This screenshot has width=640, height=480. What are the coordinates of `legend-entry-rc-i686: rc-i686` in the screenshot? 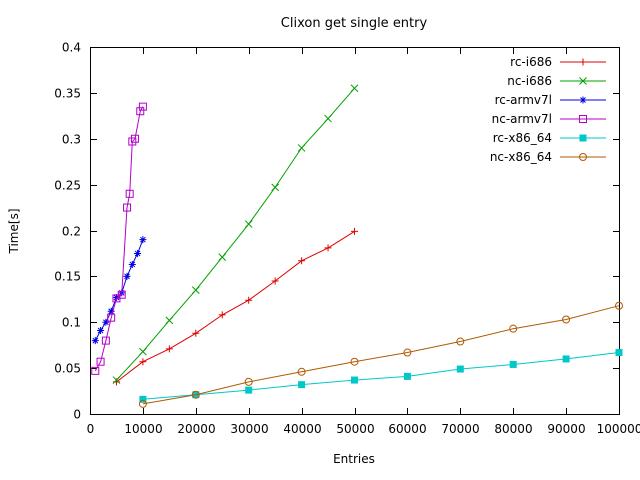 It's located at (558, 62).